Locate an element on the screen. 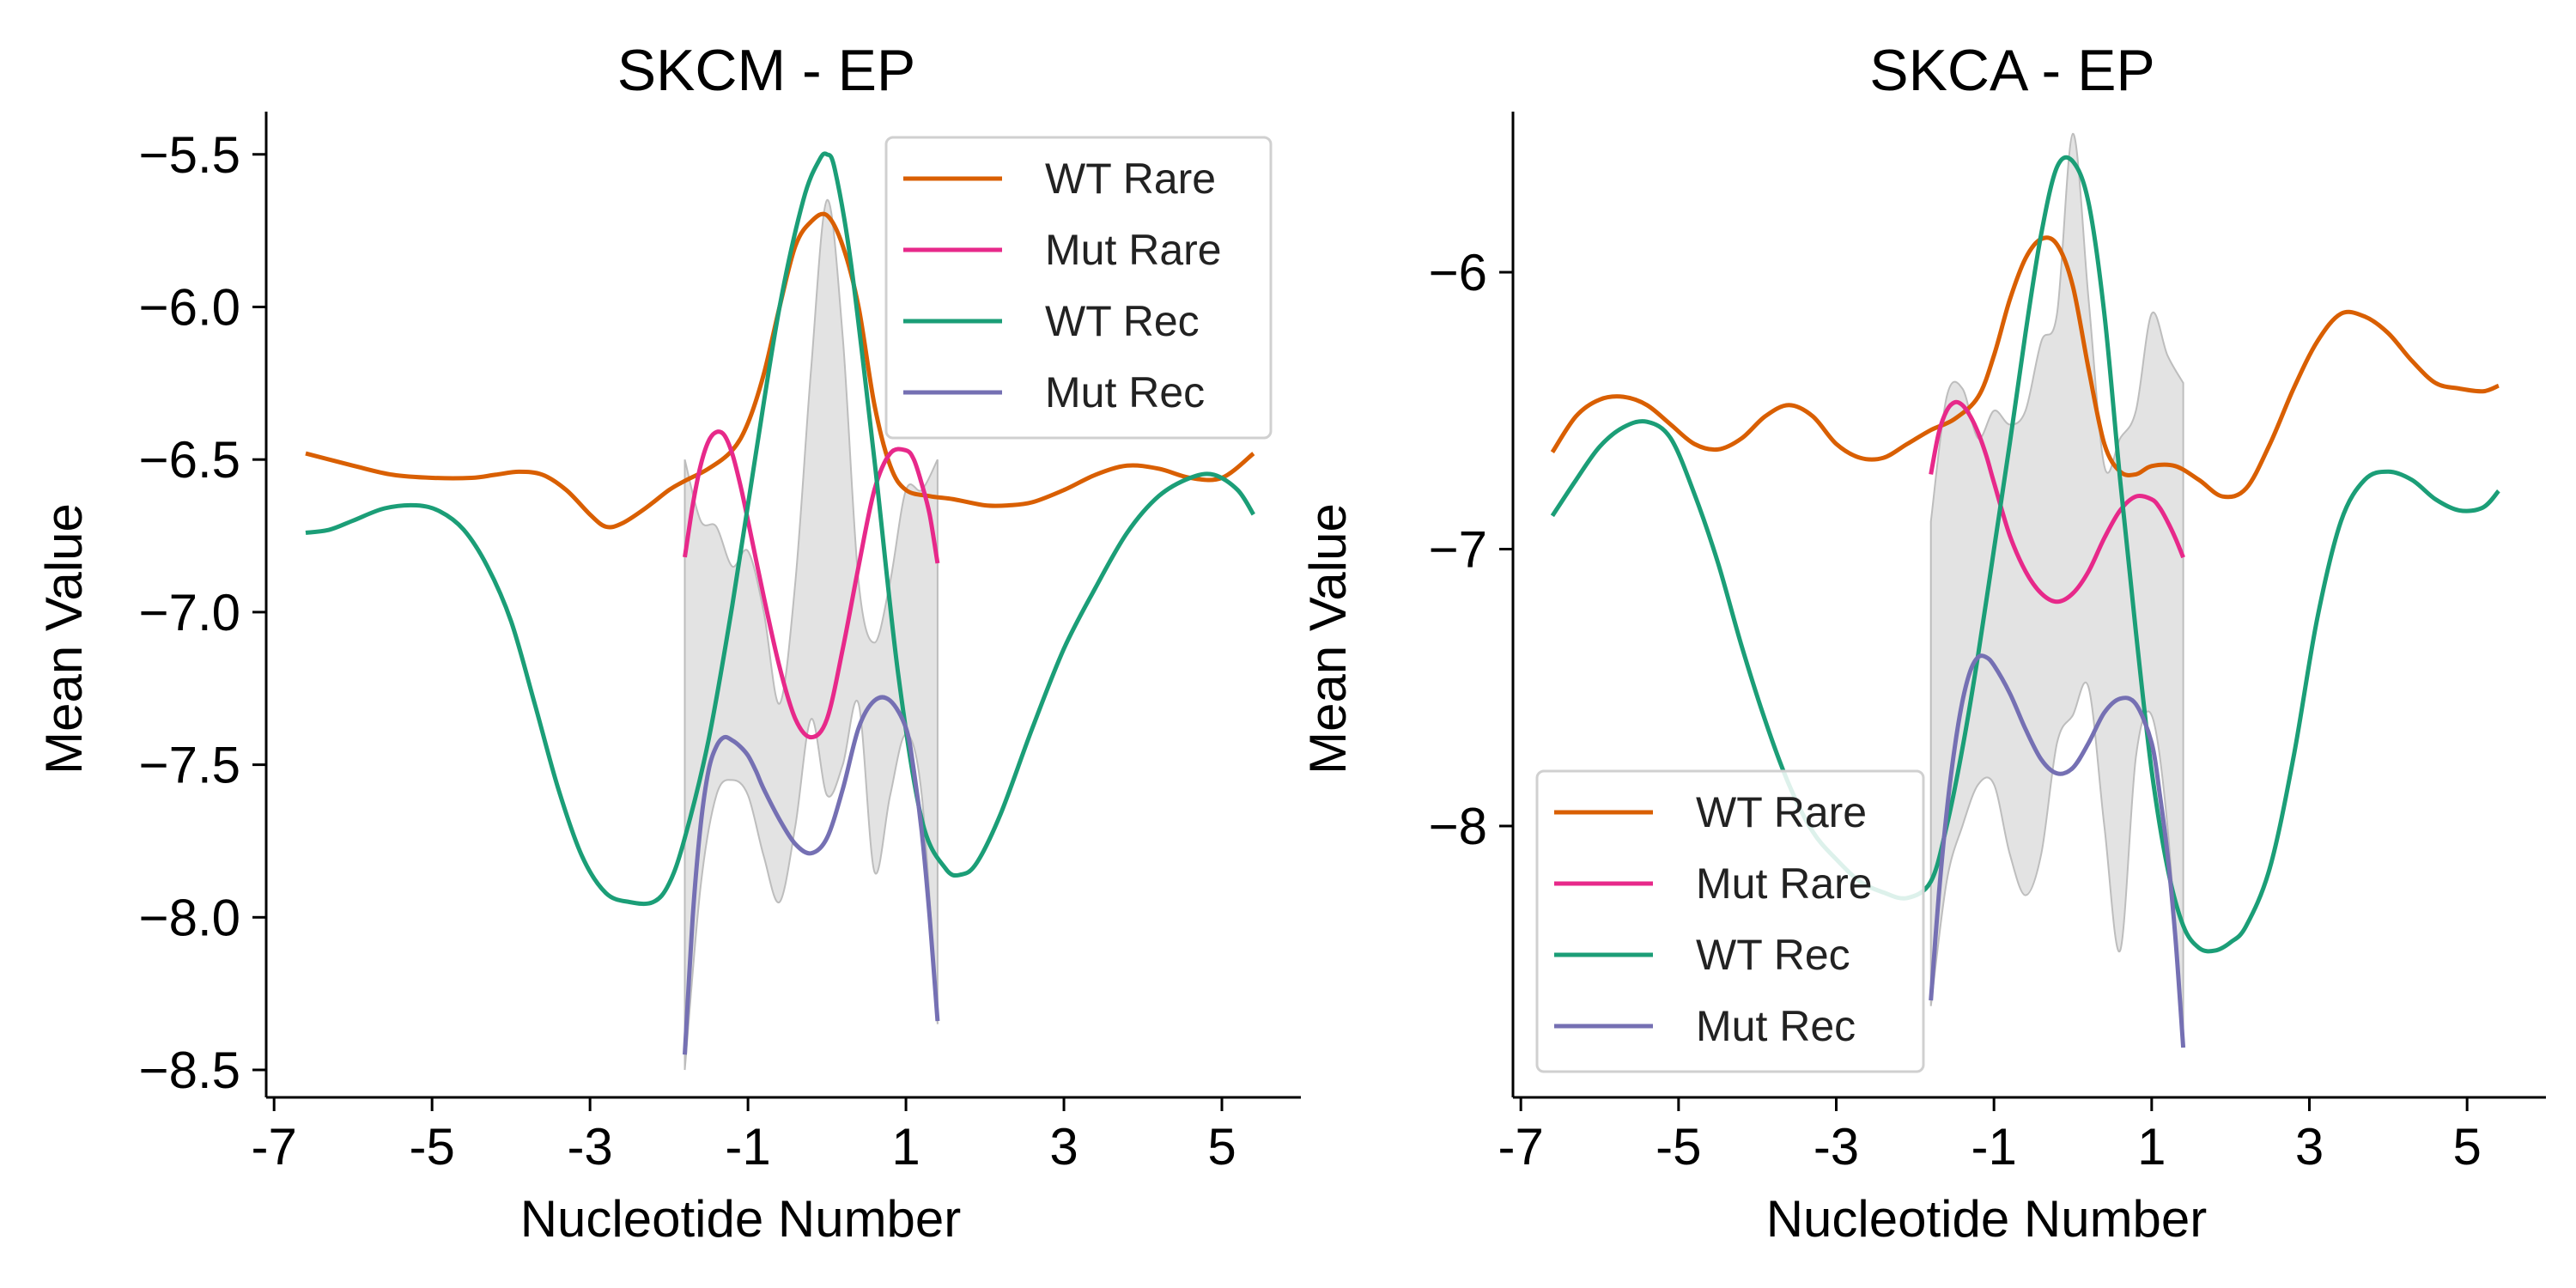 The image size is (2576, 1288). series-line-wt-rare is located at coordinates (2025, 367).